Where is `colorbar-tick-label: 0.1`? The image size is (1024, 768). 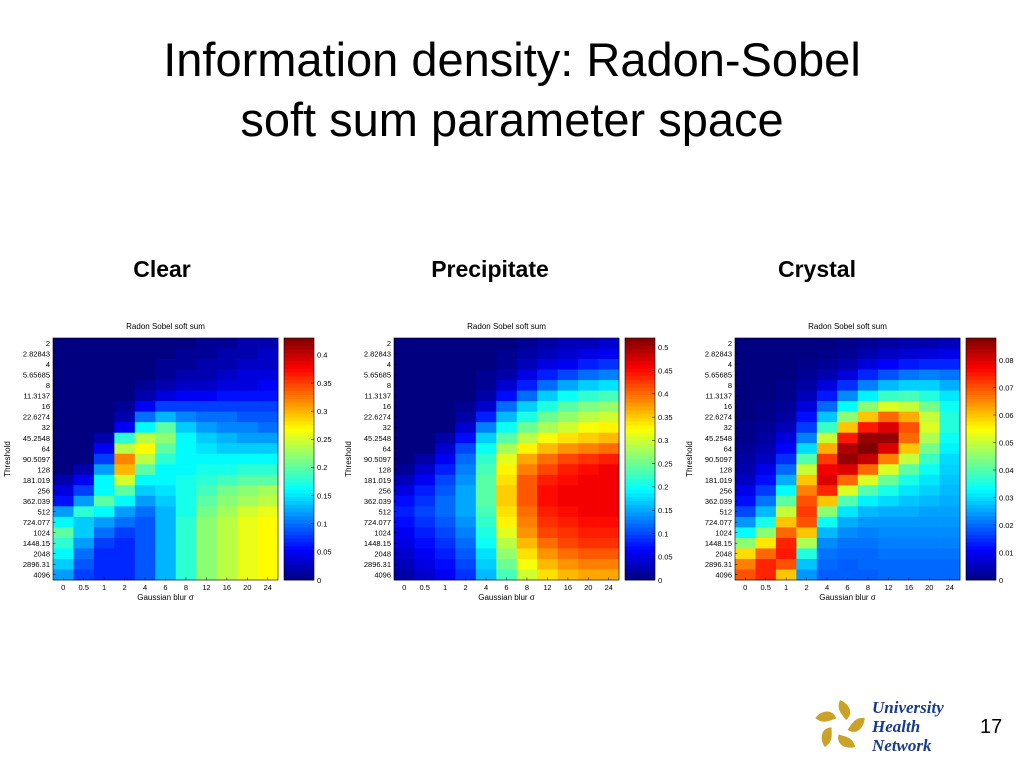
colorbar-tick-label: 0.1 is located at coordinates (663, 533).